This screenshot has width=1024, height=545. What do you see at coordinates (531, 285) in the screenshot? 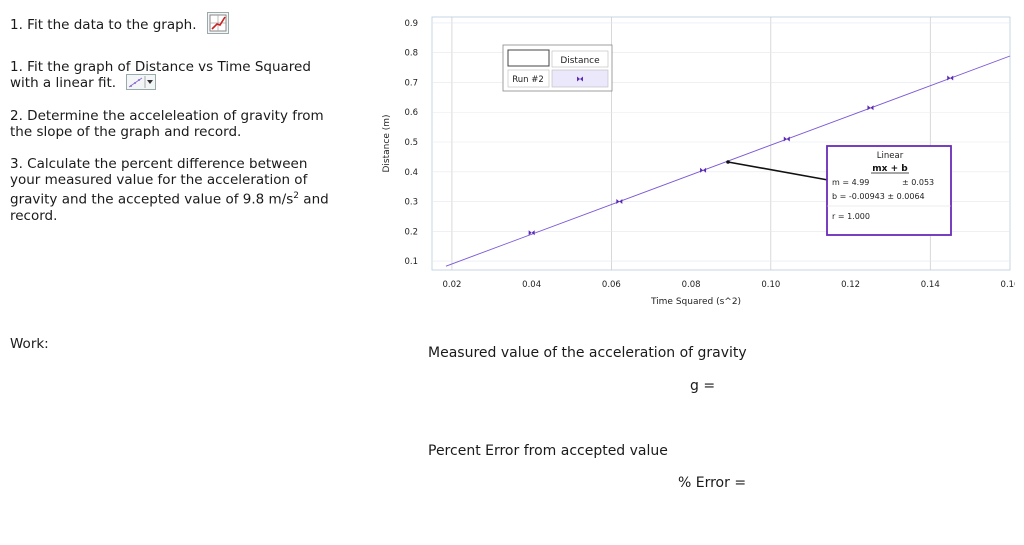
I see `x-tick-label: 0.04` at bounding box center [531, 285].